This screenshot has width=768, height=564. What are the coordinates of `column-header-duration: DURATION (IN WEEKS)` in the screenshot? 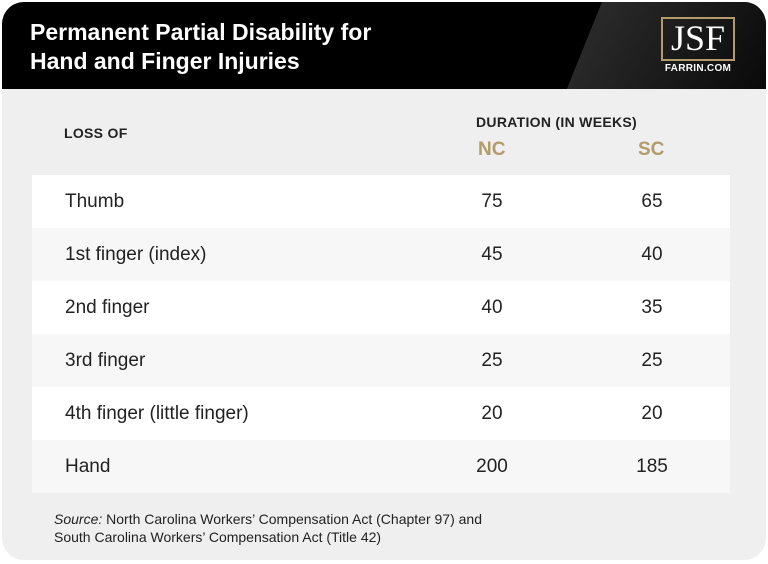 It's located at (556, 122).